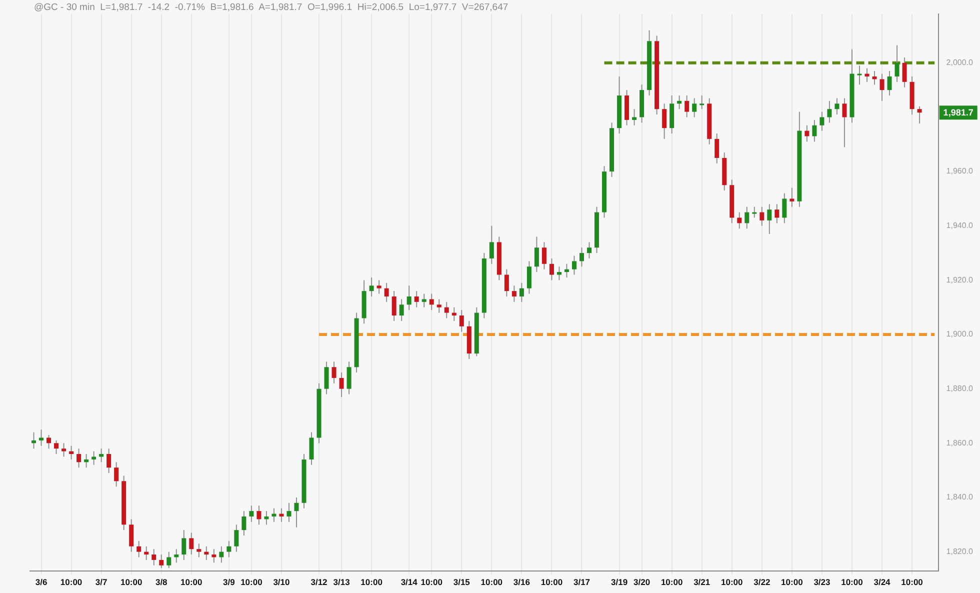 The image size is (980, 593). What do you see at coordinates (958, 113) in the screenshot?
I see `annotation: 1,981.7` at bounding box center [958, 113].